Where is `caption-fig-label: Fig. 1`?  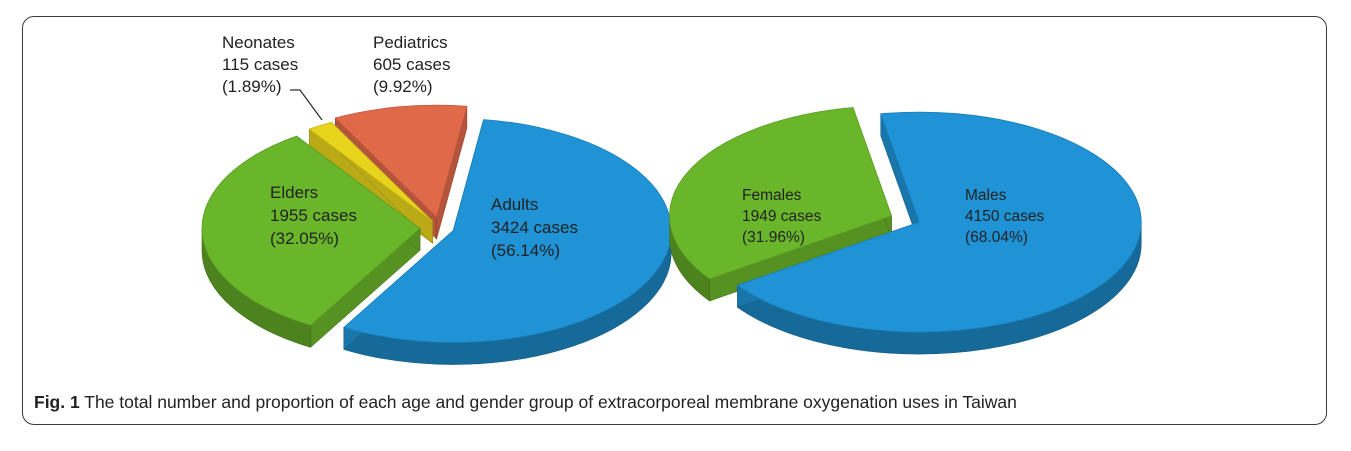 caption-fig-label: Fig. 1 is located at coordinates (57, 402).